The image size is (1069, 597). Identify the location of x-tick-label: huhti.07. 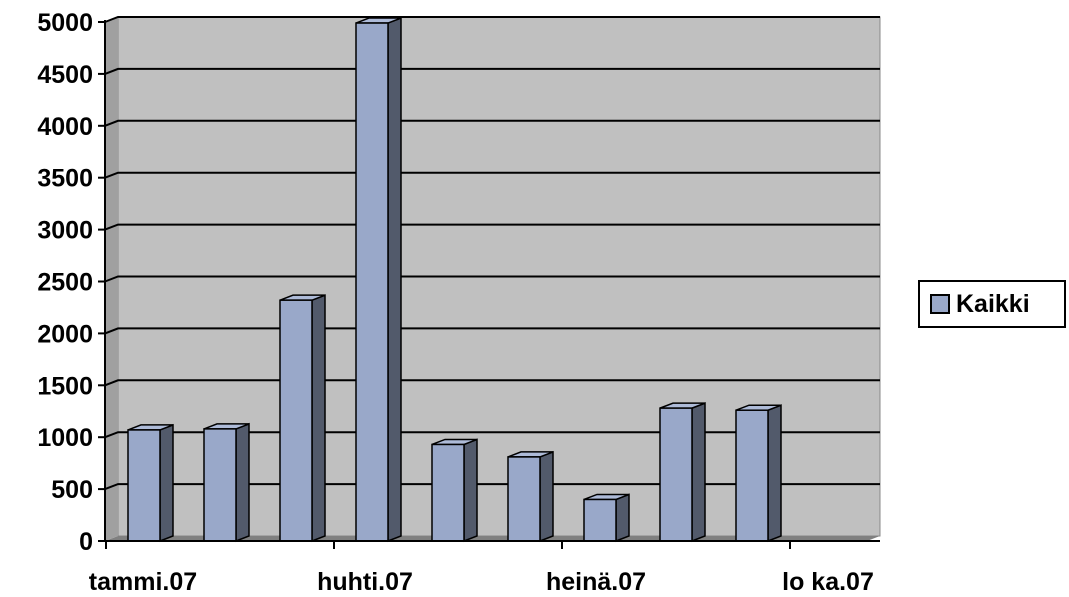
(365, 582).